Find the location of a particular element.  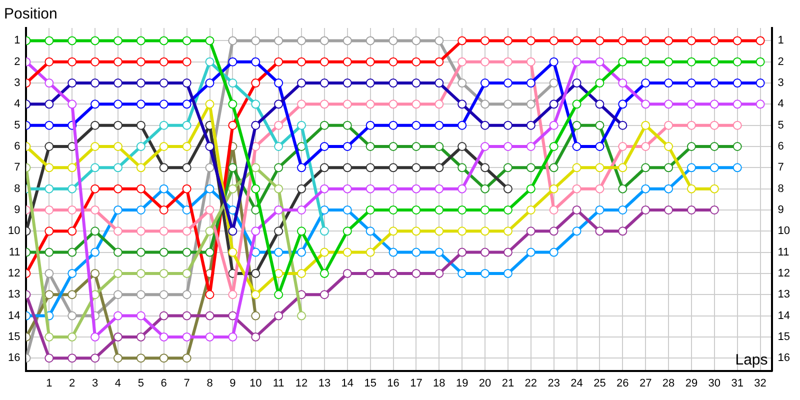

y2-tick-label: 13 is located at coordinates (784, 294).